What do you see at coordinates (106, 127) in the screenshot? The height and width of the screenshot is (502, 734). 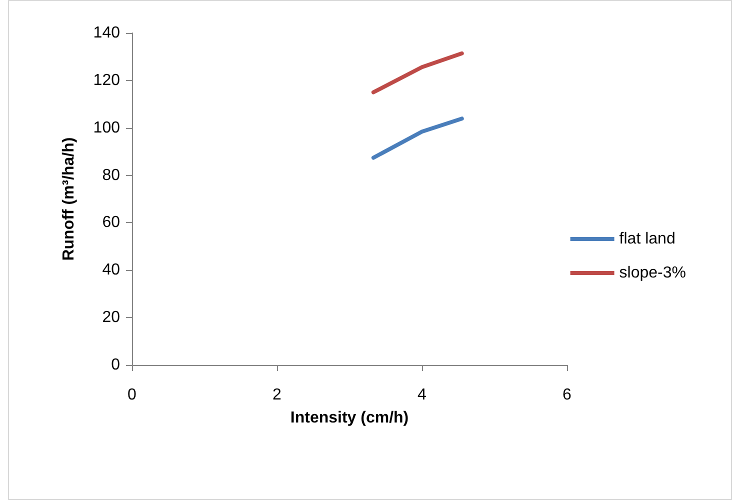 I see `y-tick-label: 100` at bounding box center [106, 127].